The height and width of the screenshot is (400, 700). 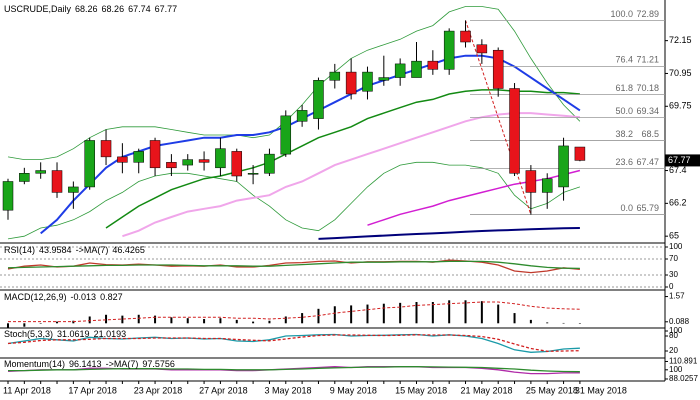 I want to click on fib-ratio: 50.0, so click(x=624, y=111).